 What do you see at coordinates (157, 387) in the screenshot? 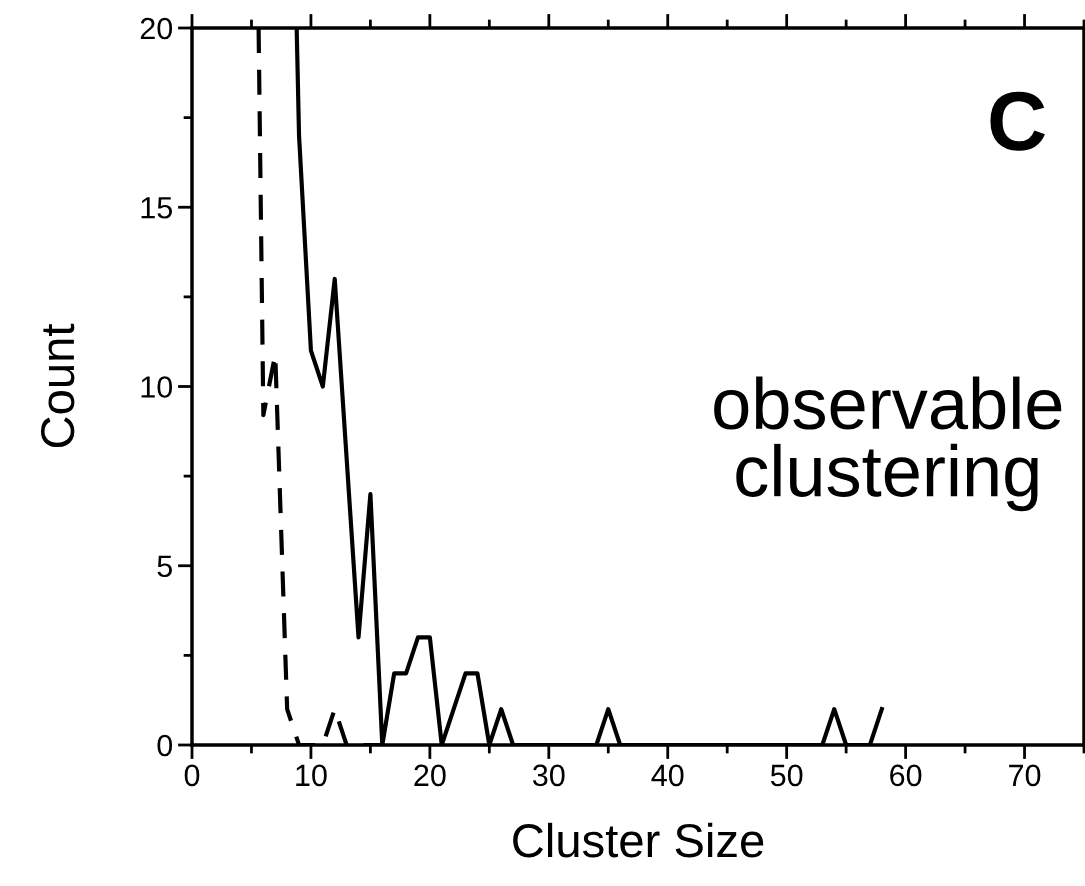
I see `y-tick-label: 10` at bounding box center [157, 387].